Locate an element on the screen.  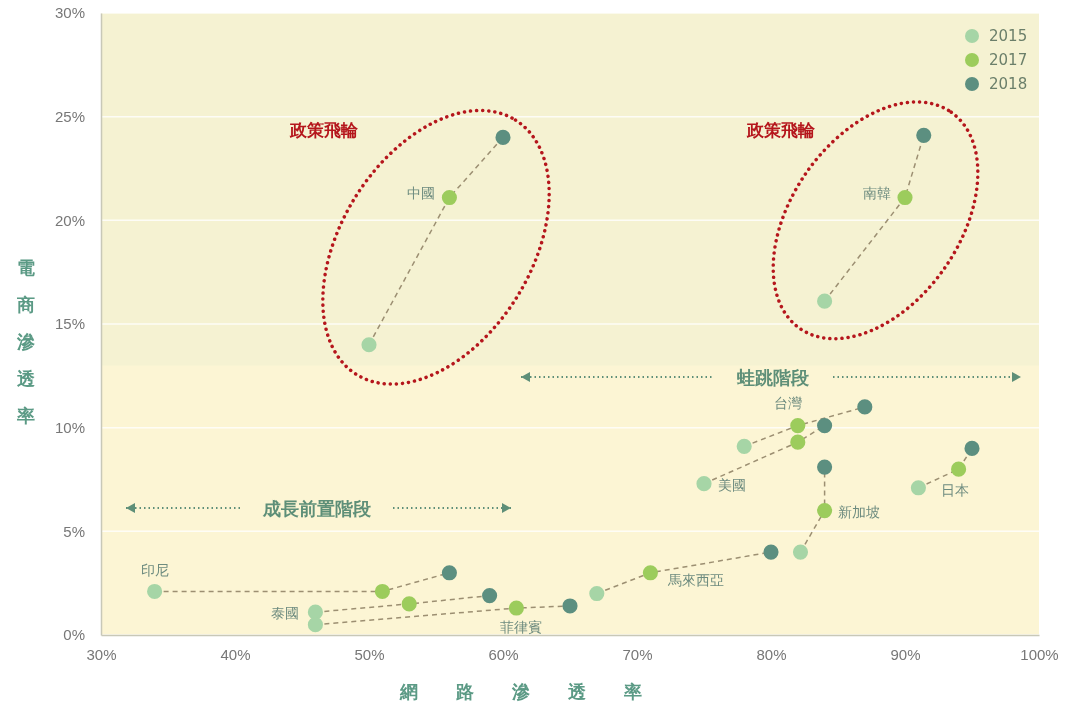
y-tick-label: 25% is located at coordinates (69, 116).